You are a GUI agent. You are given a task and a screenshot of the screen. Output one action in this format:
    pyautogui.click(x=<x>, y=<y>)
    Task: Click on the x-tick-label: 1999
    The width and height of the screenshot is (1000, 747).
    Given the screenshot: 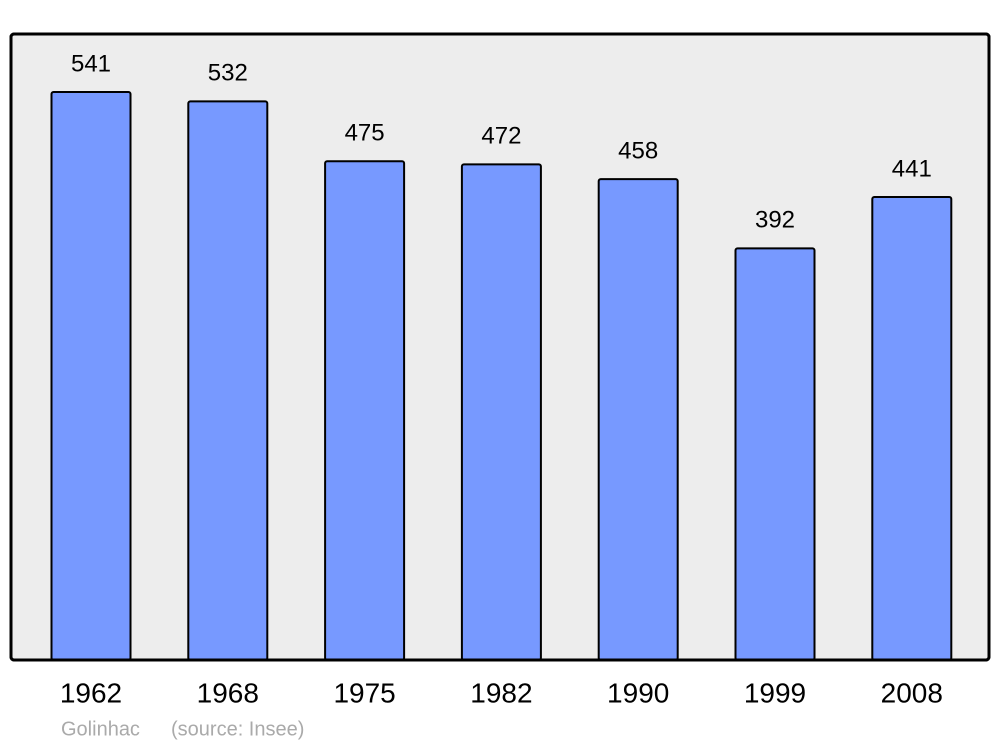 What is the action you would take?
    pyautogui.click(x=775, y=692)
    